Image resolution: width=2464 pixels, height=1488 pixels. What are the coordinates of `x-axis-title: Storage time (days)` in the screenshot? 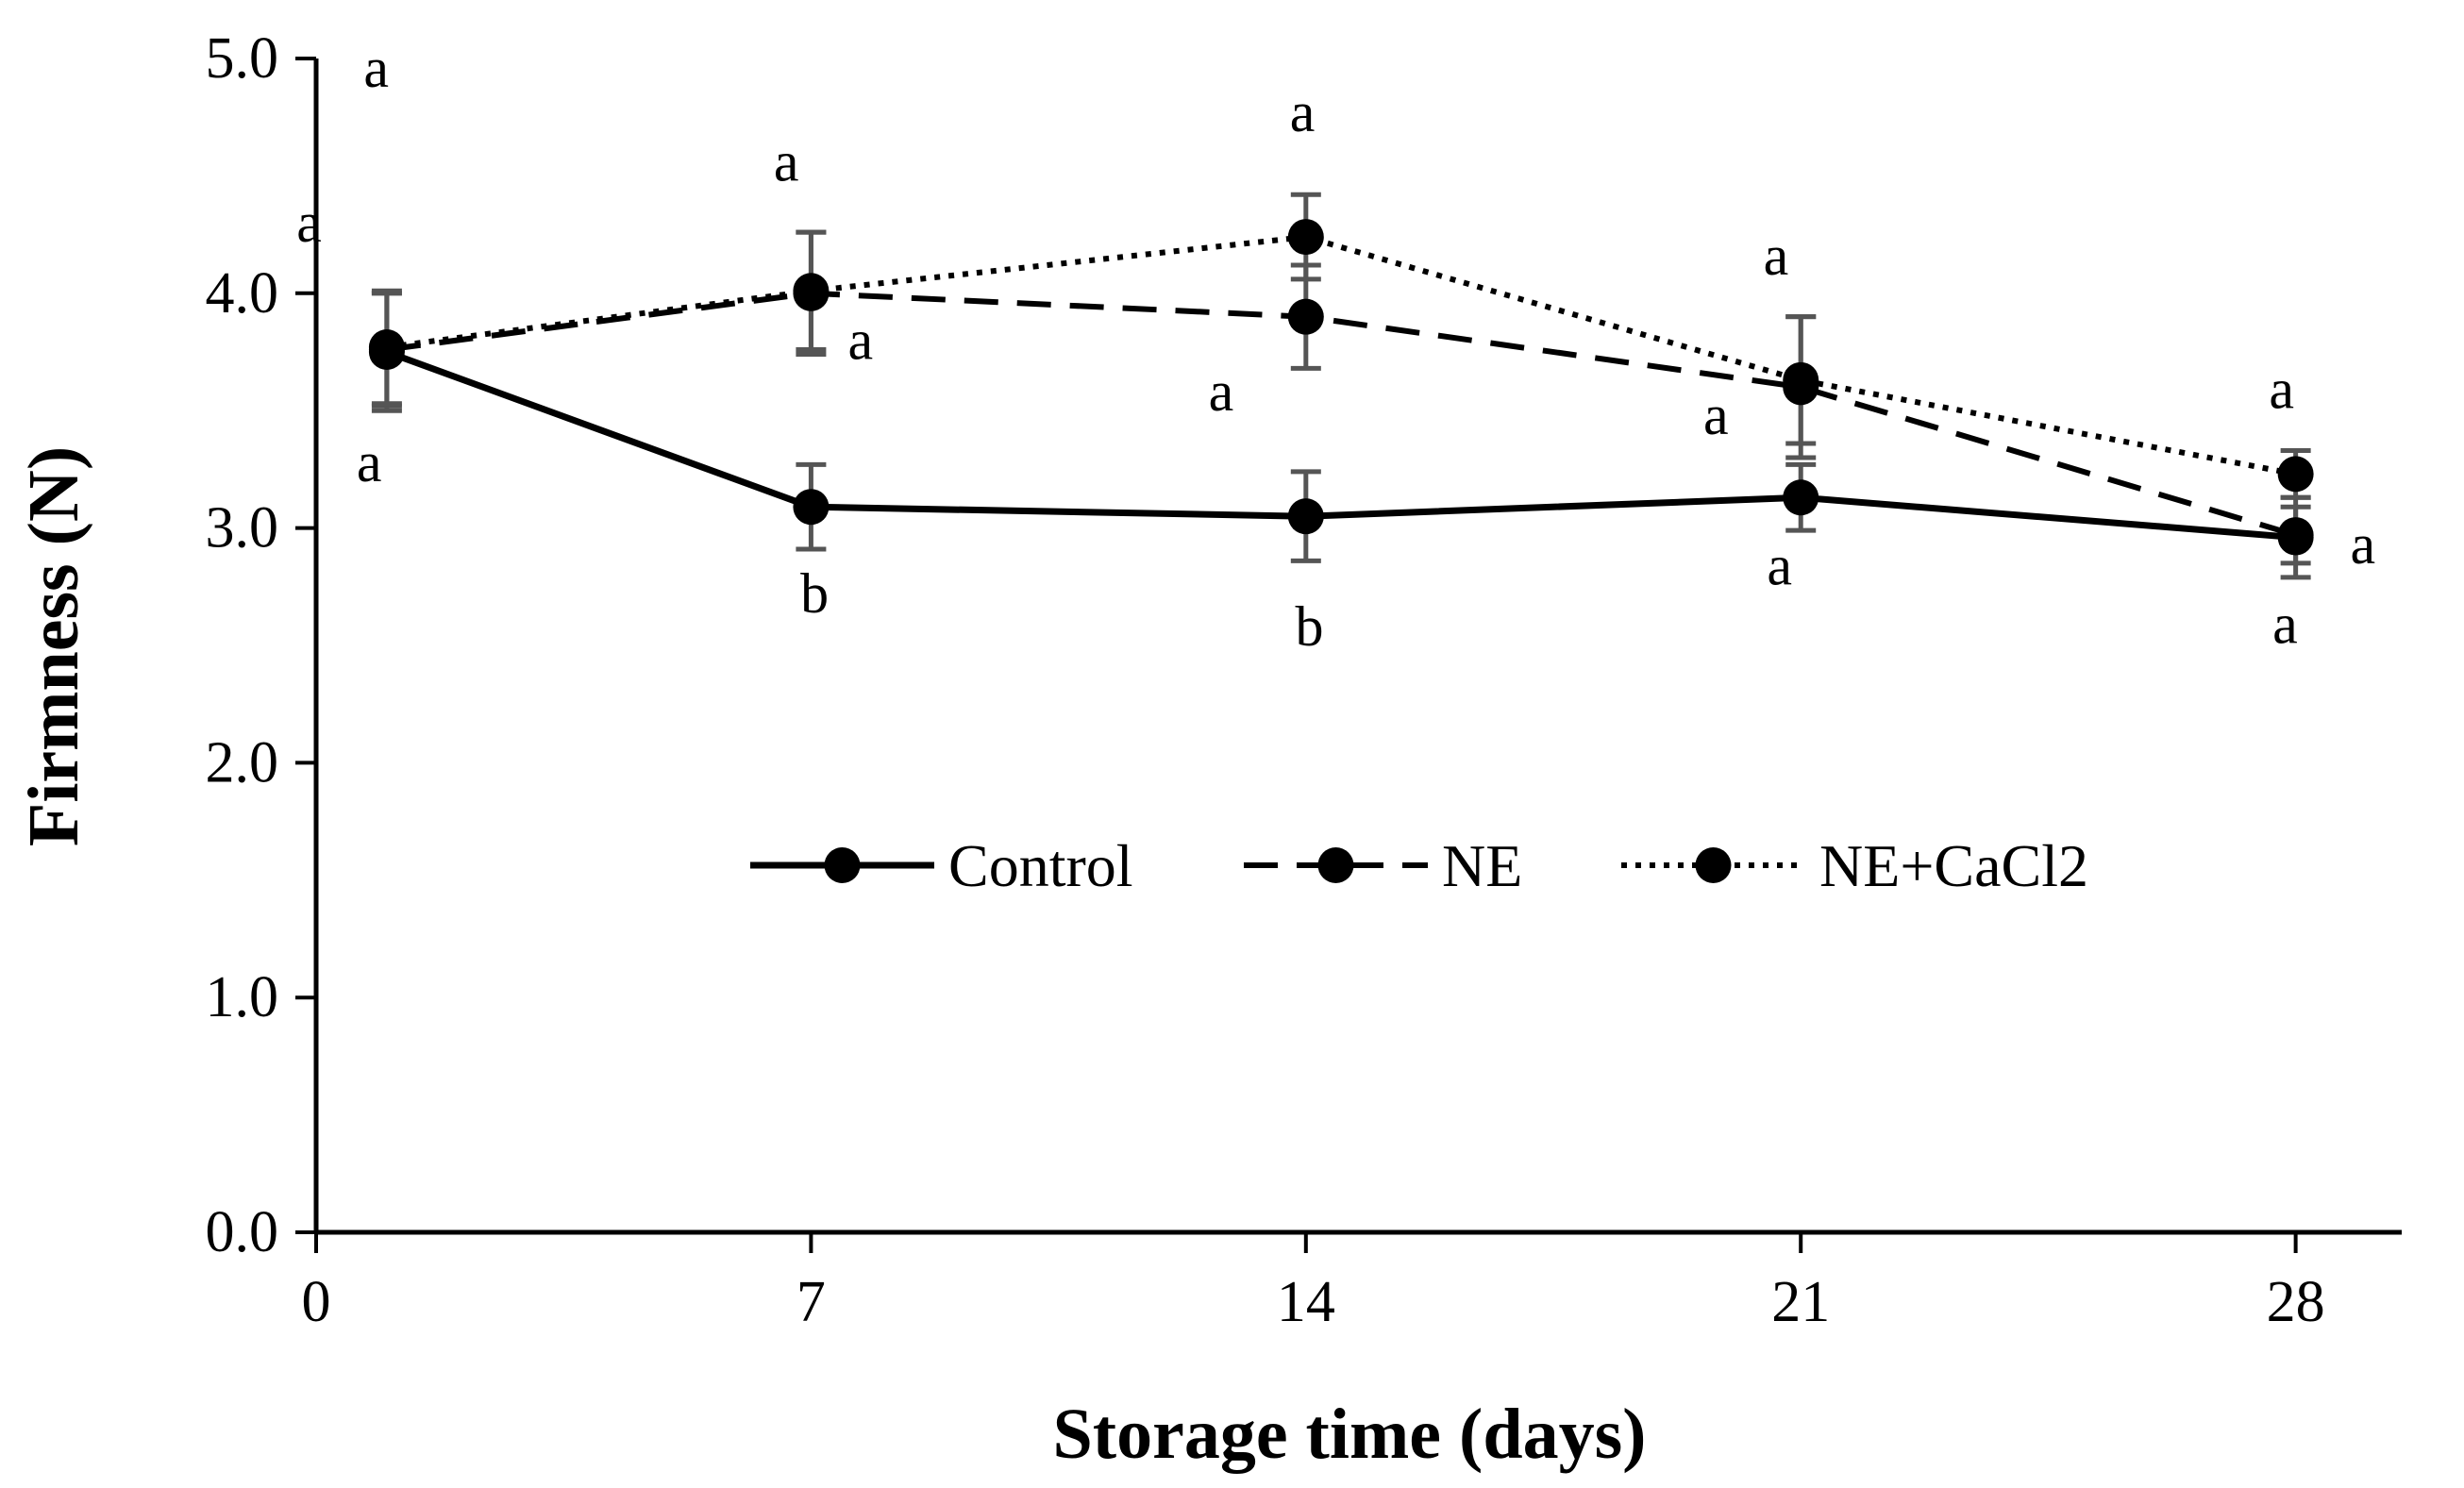 It's located at (1350, 1434).